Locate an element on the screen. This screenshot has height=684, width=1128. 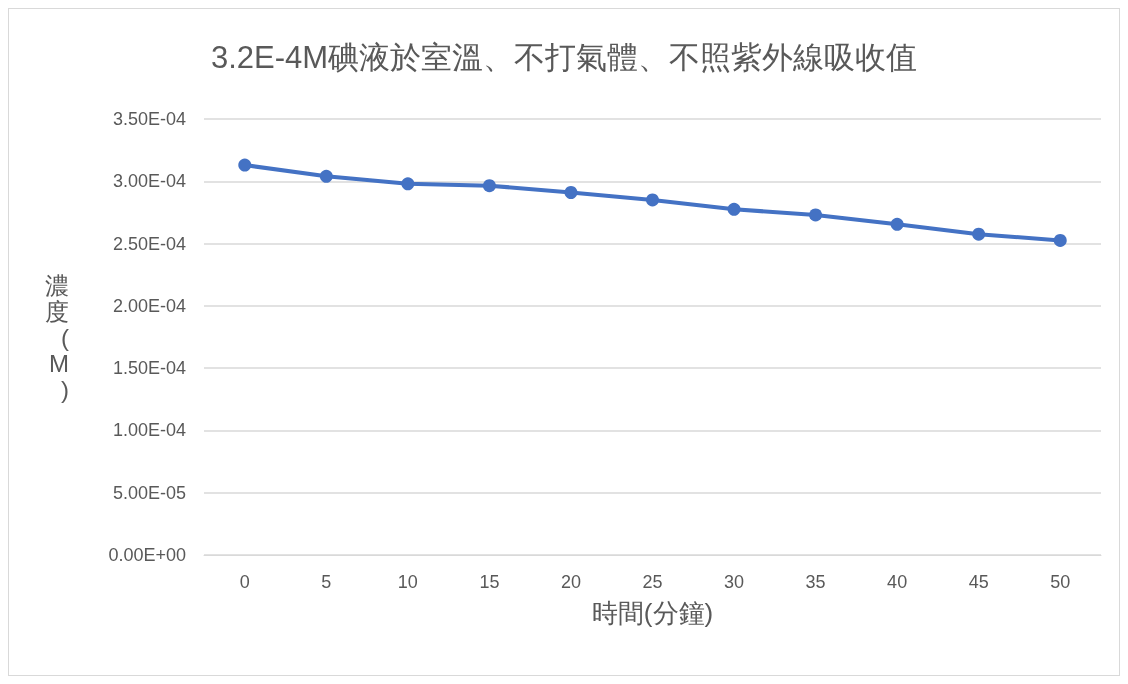
y-tick-label: 3.00E-04 is located at coordinates (149, 181).